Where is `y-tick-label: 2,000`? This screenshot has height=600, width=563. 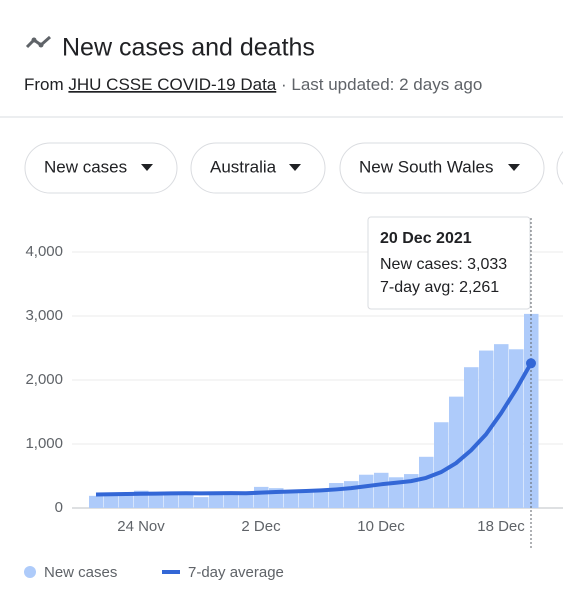 y-tick-label: 2,000 is located at coordinates (44, 379).